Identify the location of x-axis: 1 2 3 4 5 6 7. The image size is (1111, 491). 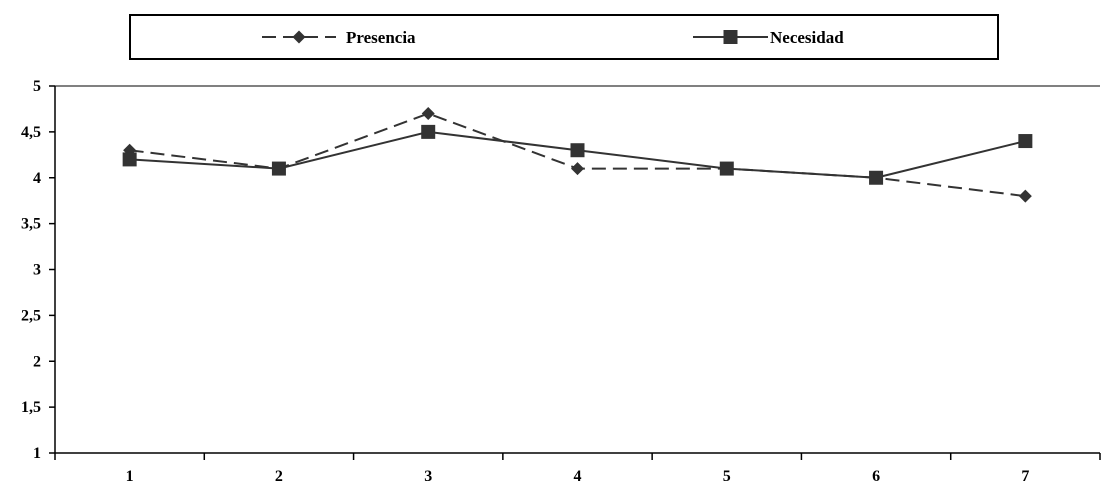
(577, 469).